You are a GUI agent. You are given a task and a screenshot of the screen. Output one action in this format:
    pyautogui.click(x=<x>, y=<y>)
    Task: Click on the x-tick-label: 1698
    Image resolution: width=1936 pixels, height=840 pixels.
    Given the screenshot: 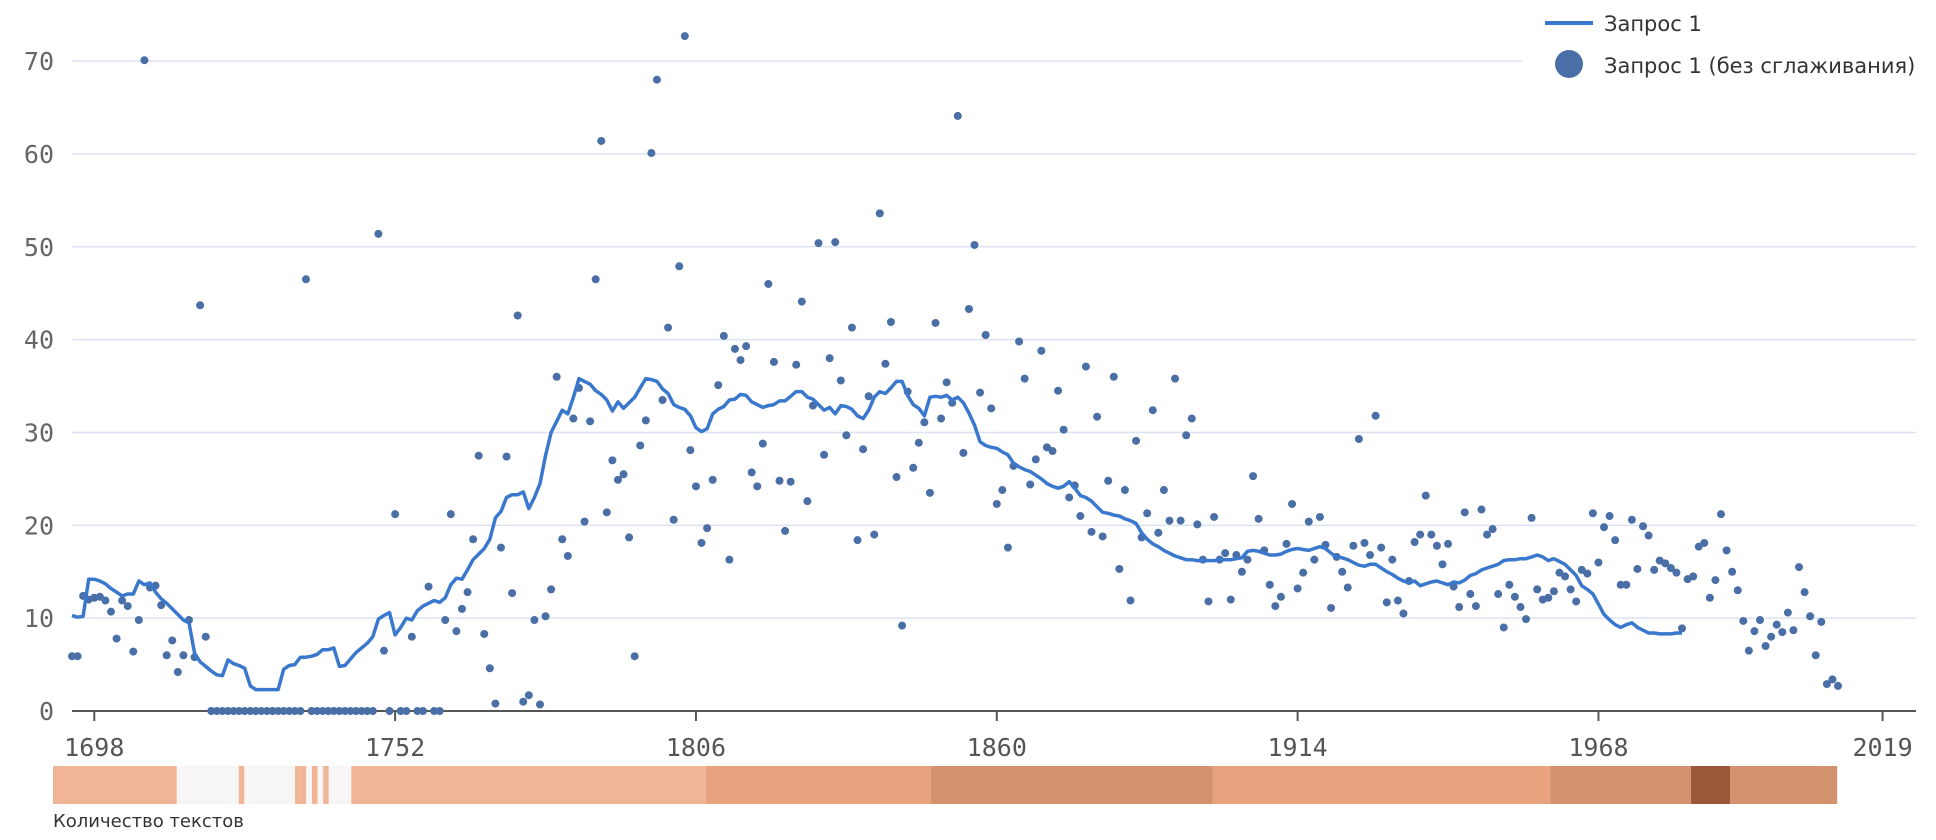 What is the action you would take?
    pyautogui.click(x=94, y=747)
    